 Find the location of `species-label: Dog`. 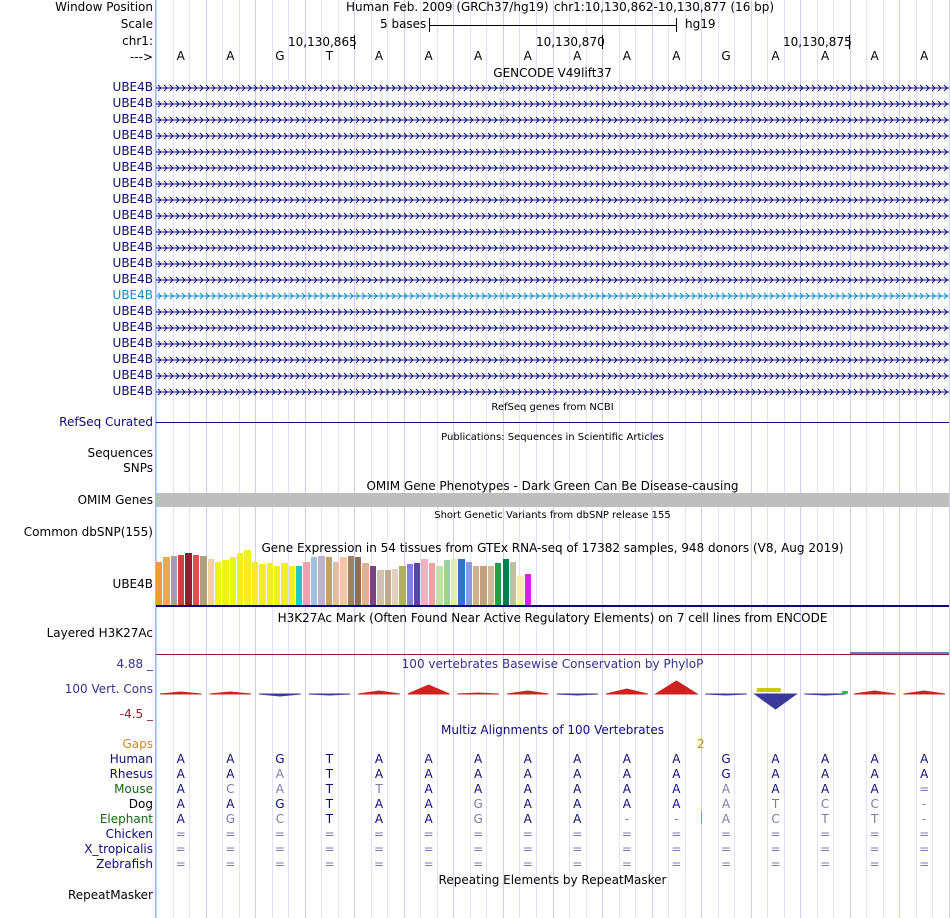

species-label: Dog is located at coordinates (140, 804).